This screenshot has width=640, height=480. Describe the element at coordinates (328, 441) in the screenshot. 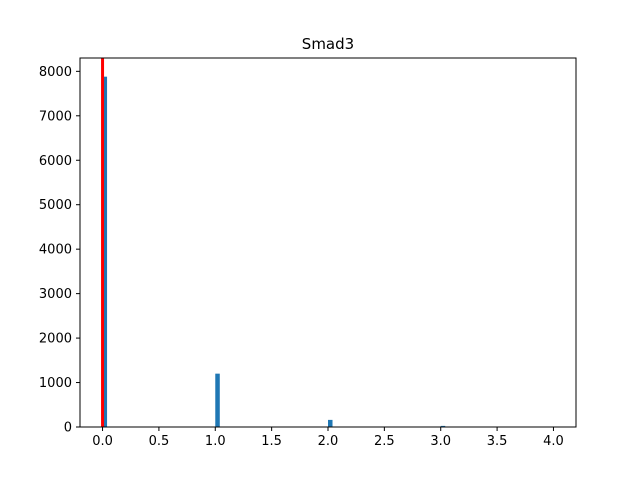

I see `x-tick-label: 2.0` at that location.